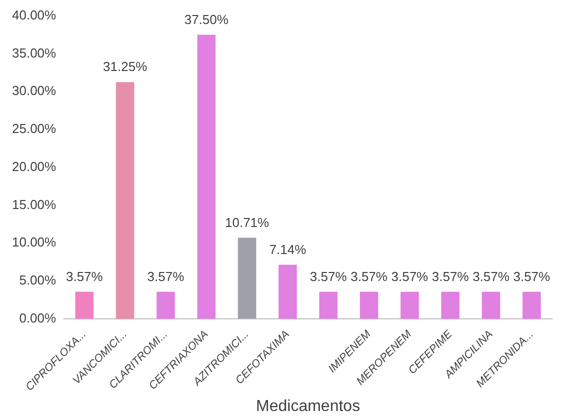  Describe the element at coordinates (38, 280) in the screenshot. I see `y-tick-label: 5.00%` at that location.